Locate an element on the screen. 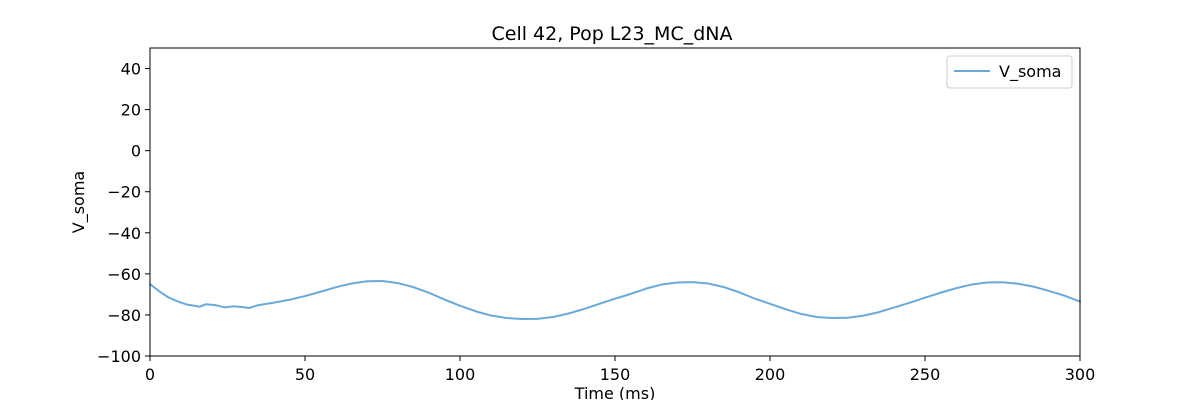 This screenshot has height=400, width=1200. legend-box is located at coordinates (1009, 72).